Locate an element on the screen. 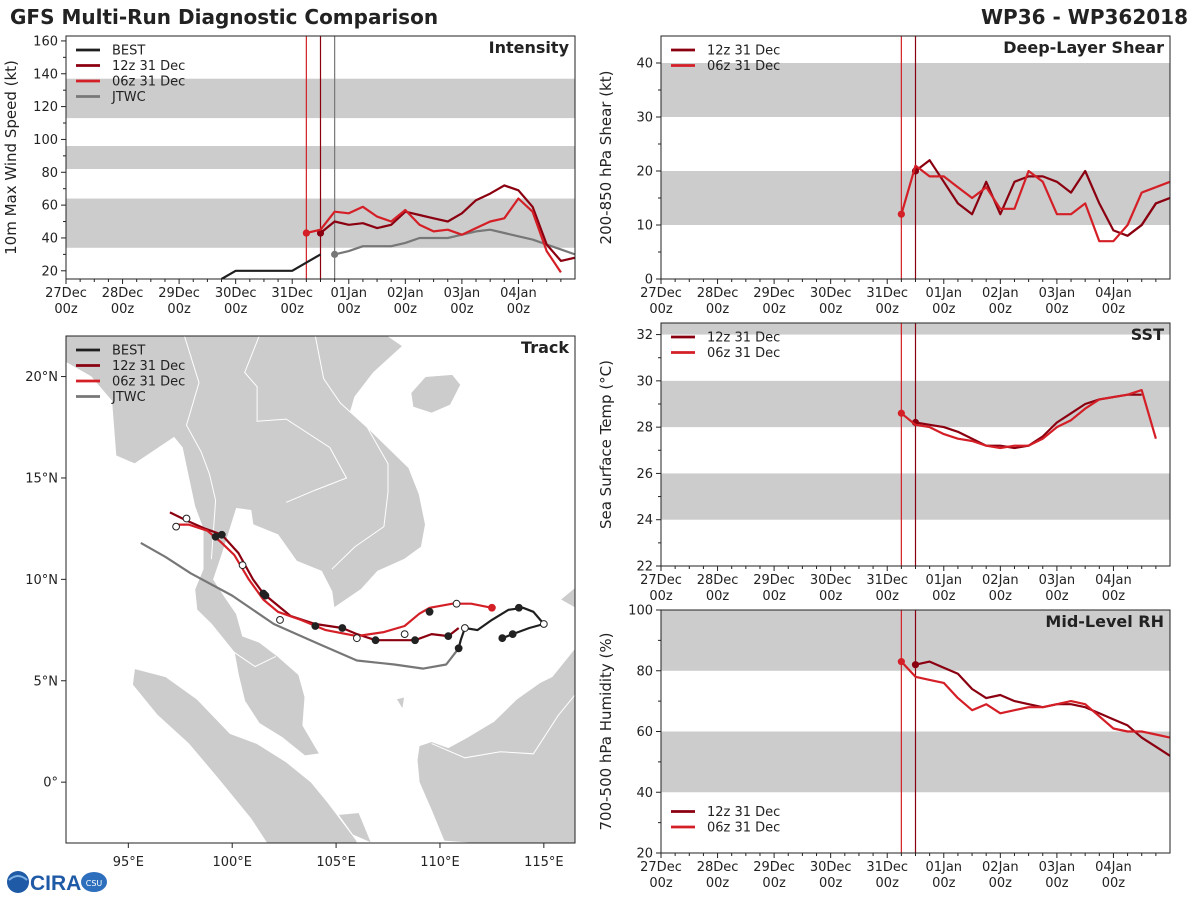 The width and height of the screenshot is (1200, 900). intensity-ytick-label-0: 20 is located at coordinates (49, 271).